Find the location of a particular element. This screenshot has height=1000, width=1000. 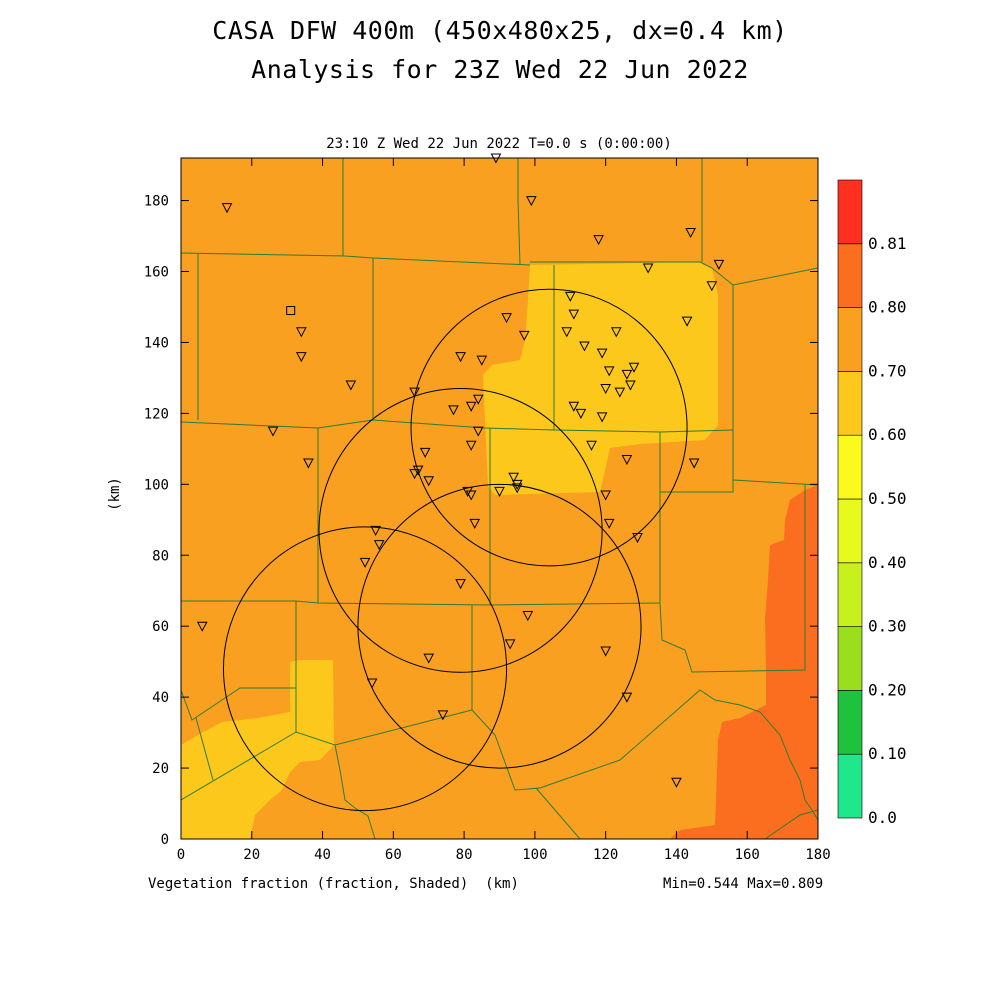

x-tick-label: 140 is located at coordinates (676, 855).